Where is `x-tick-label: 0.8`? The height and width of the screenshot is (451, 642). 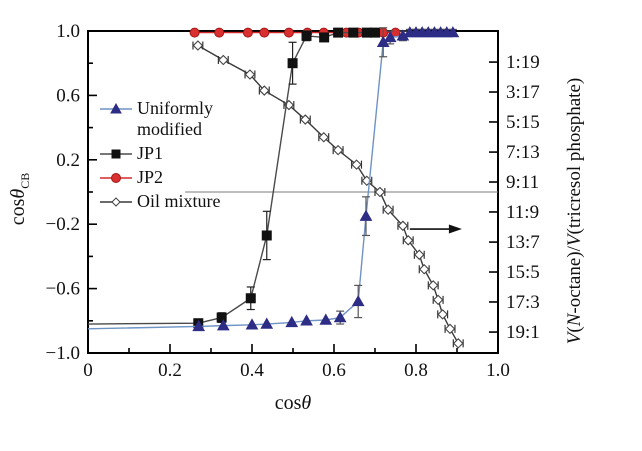 x-tick-label: 0.8 is located at coordinates (416, 370).